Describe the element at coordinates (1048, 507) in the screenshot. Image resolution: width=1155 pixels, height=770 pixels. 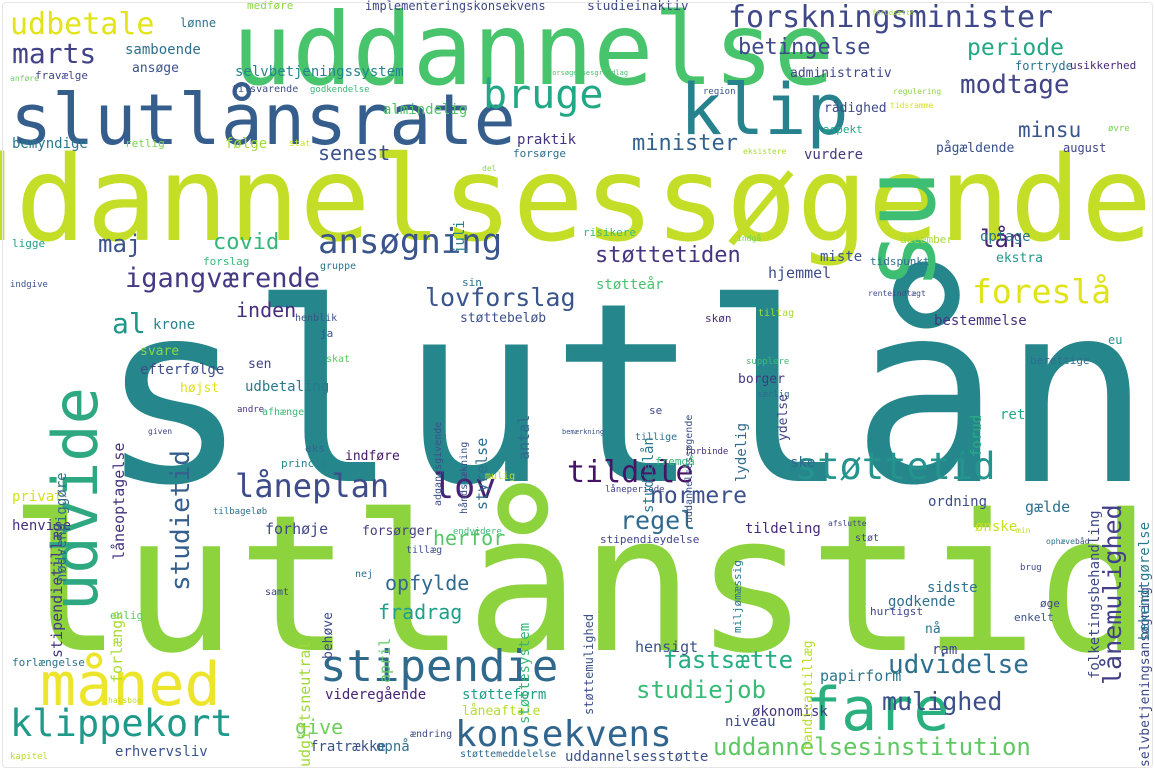
I see `cloud-word-105: gælde` at that location.